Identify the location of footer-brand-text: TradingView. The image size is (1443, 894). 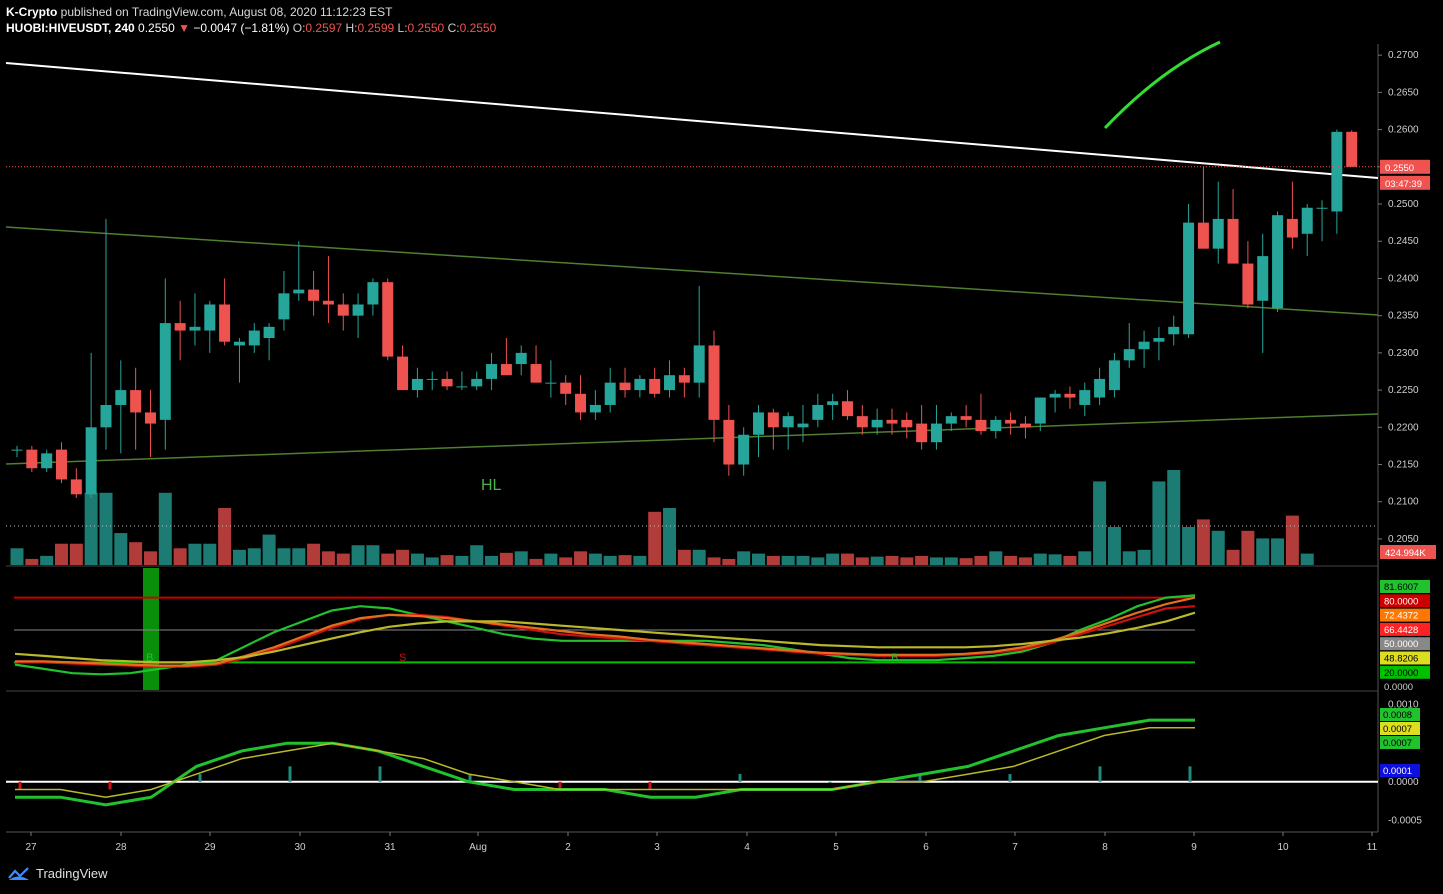
(72, 873).